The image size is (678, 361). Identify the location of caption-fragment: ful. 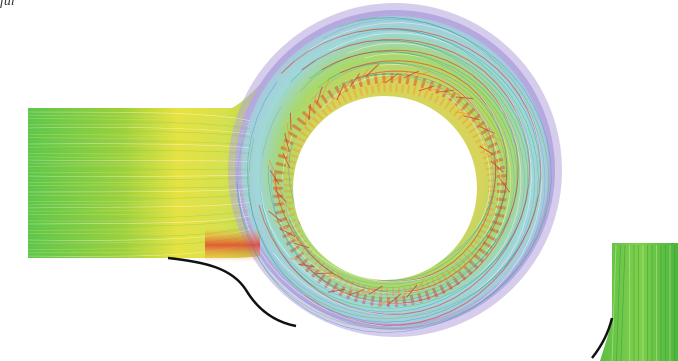
(7, 4).